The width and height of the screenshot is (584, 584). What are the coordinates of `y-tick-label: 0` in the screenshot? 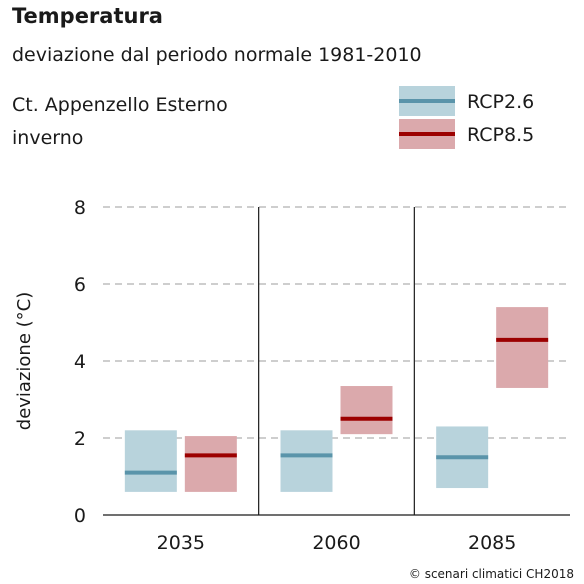 It's located at (80, 516).